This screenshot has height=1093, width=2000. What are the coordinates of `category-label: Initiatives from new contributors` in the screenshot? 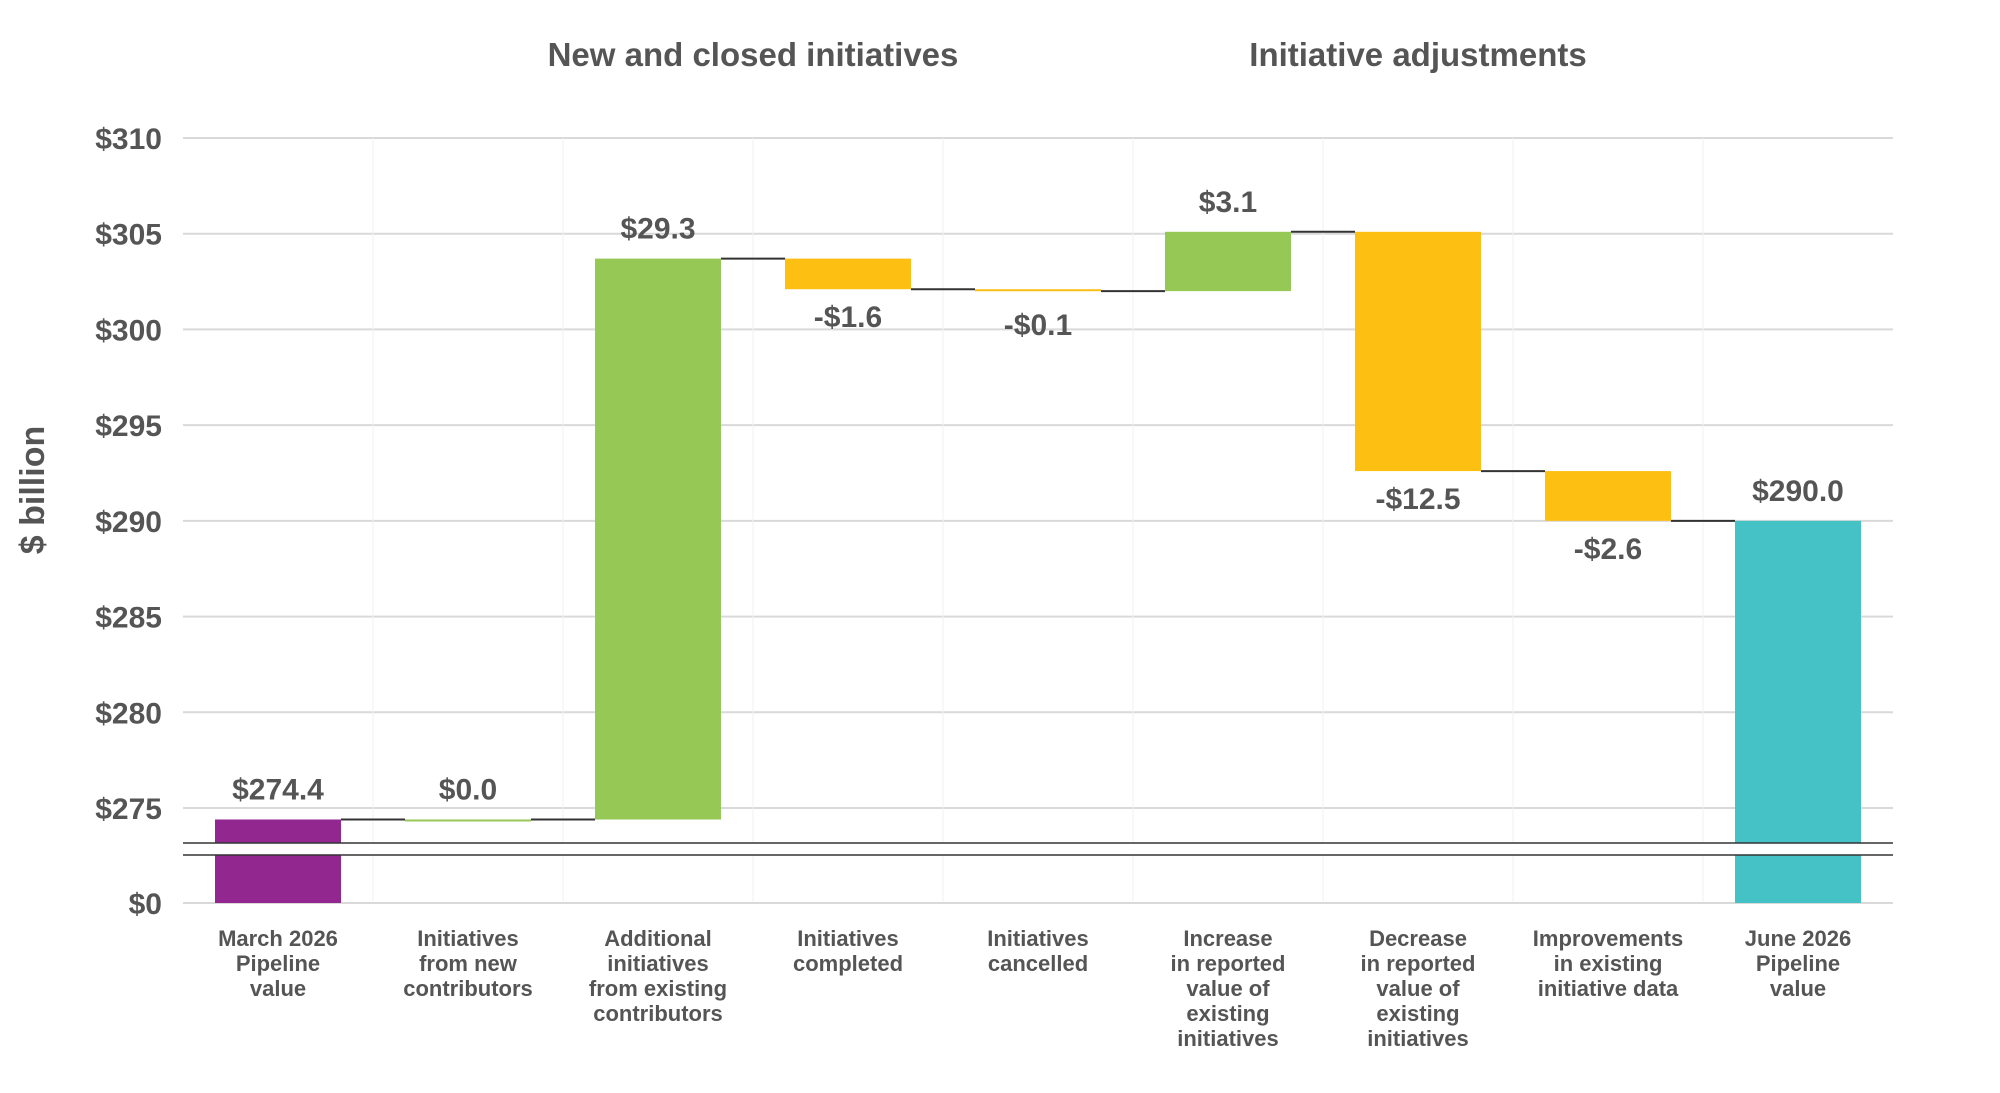 It's located at (468, 963).